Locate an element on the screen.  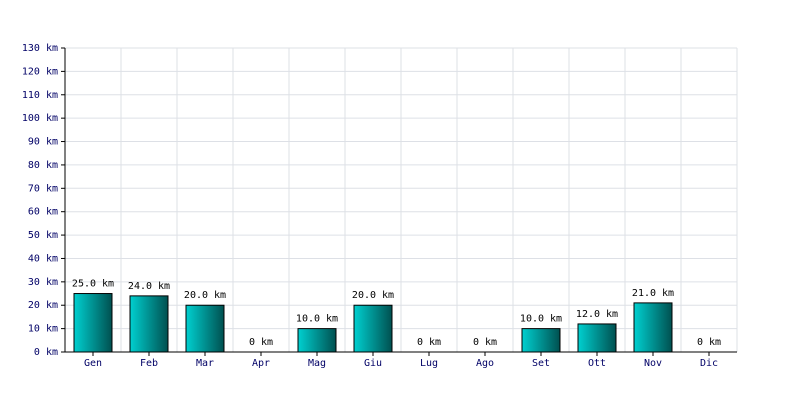
x-tick-label: Giu is located at coordinates (373, 363).